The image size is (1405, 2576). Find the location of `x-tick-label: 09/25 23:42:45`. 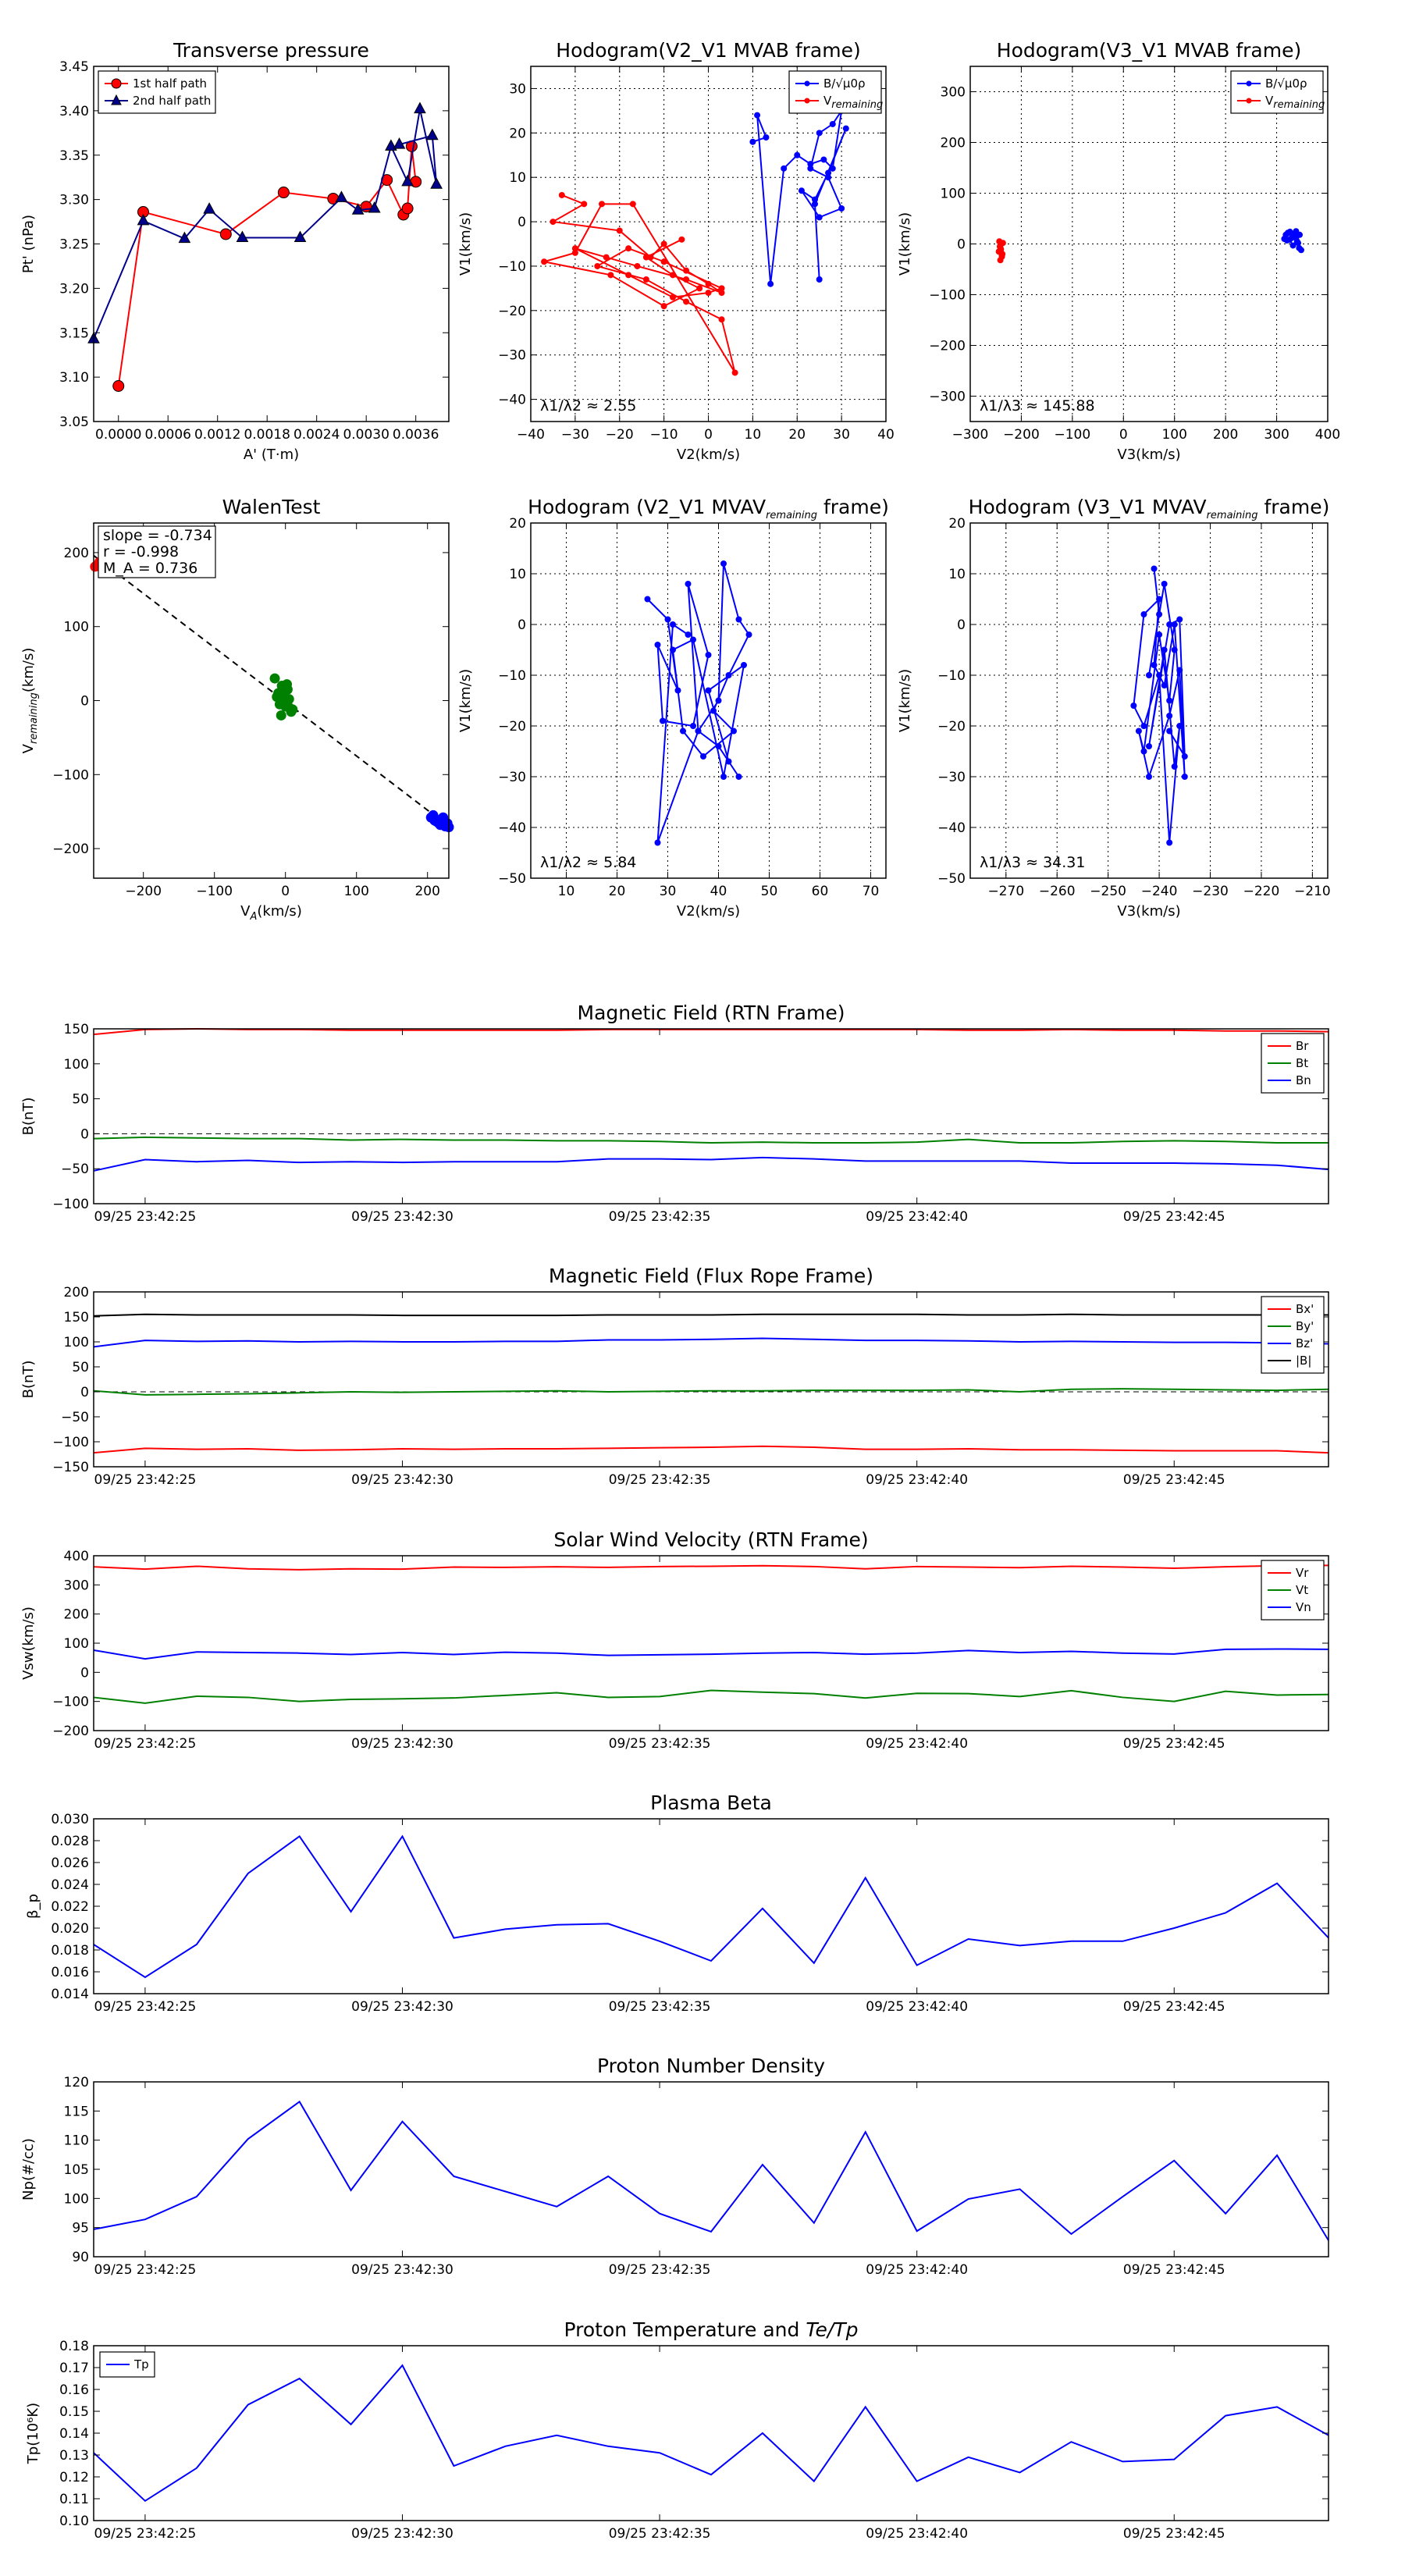

x-tick-label: 09/25 23:42:45 is located at coordinates (1174, 2534).